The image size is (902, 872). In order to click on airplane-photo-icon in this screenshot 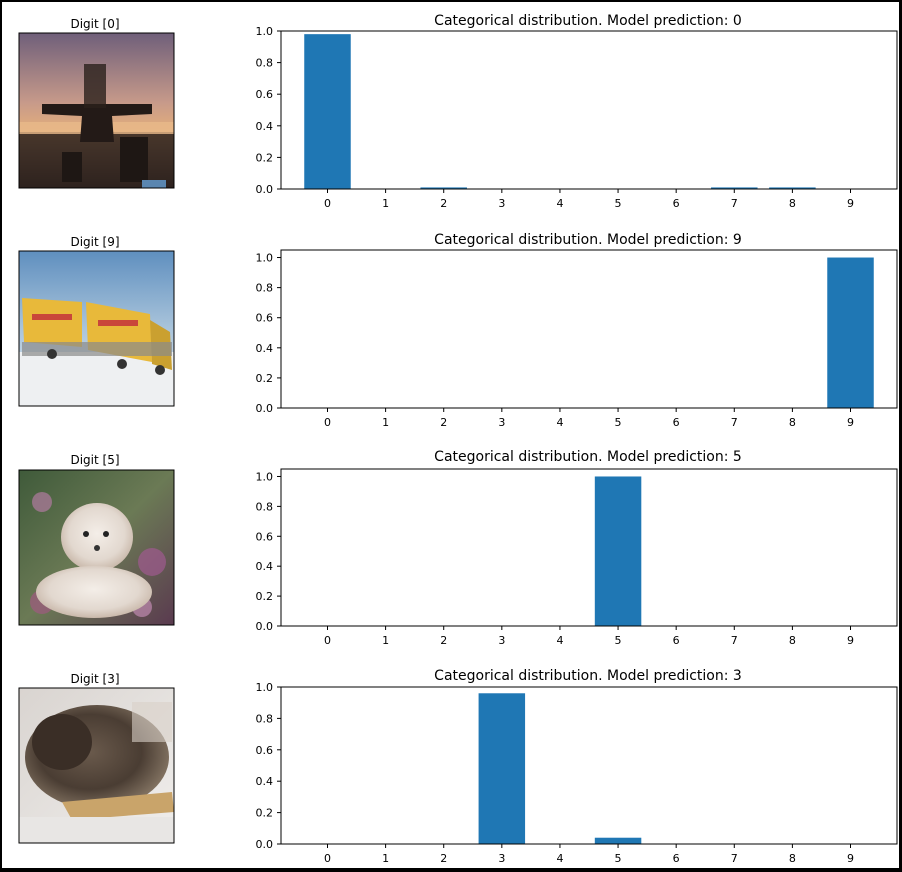, I will do `click(96, 110)`.